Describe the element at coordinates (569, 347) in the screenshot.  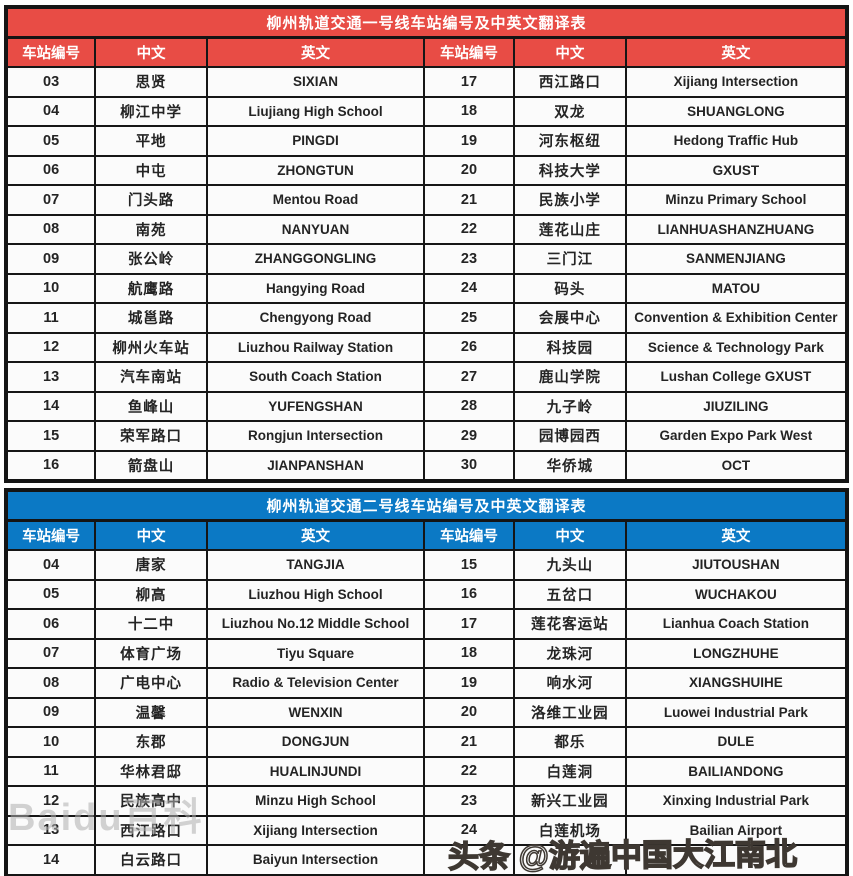
I see `station-name-zh: 科技园` at that location.